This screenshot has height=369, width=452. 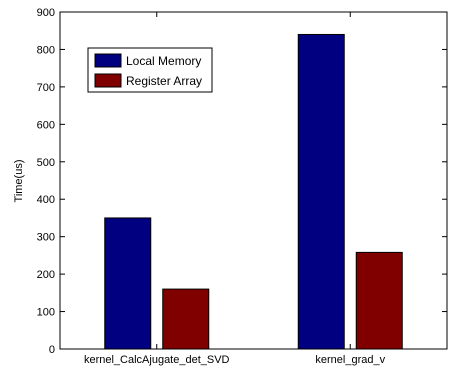 I want to click on y-tick-label: 300, so click(x=46, y=238).